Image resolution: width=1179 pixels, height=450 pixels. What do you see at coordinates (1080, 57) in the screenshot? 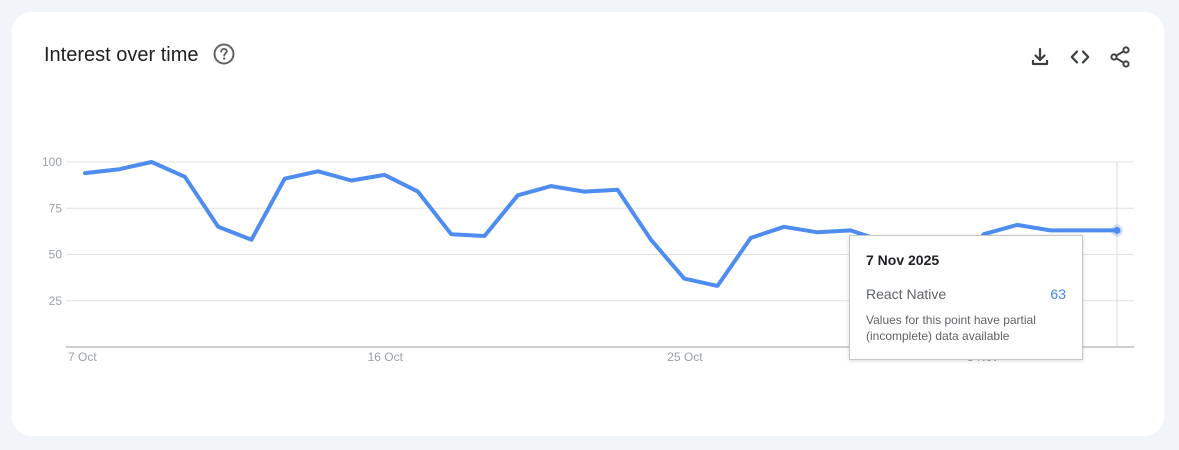
I see `code-icon` at bounding box center [1080, 57].